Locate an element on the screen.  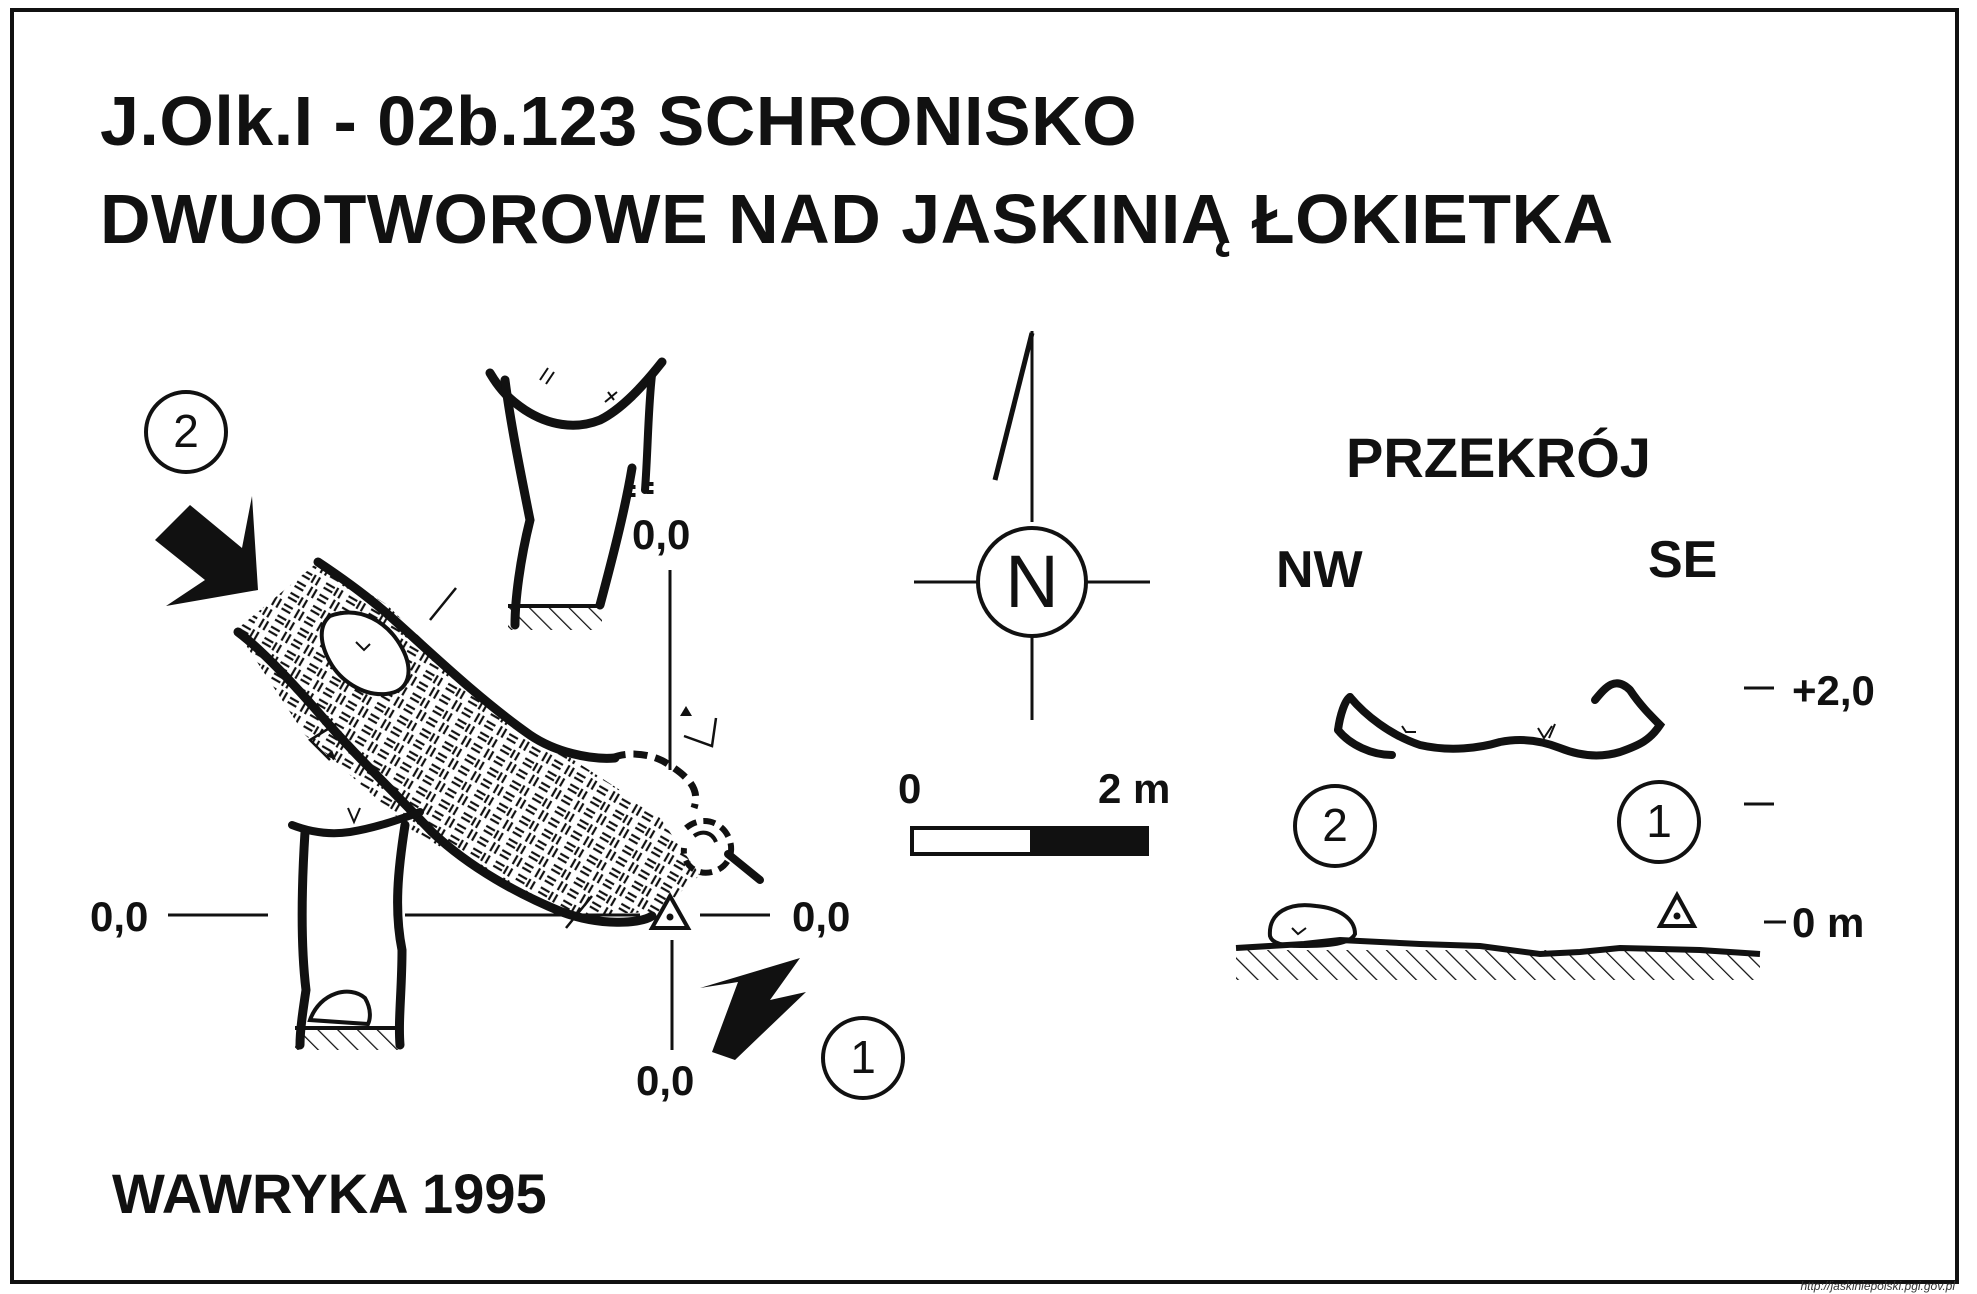
datum-label-right: 0,0 is located at coordinates (821, 916).